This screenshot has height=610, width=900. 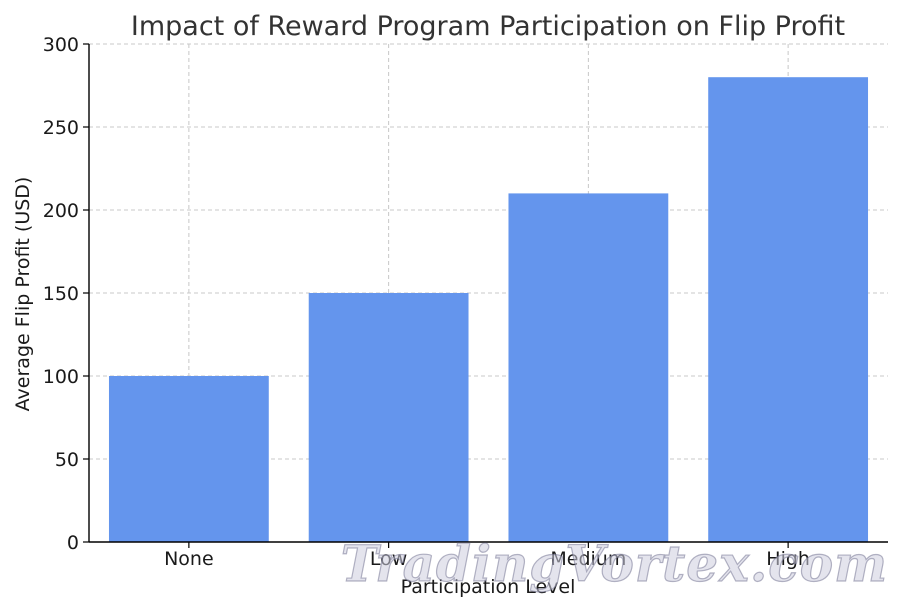 I want to click on bar-low, so click(x=388, y=417).